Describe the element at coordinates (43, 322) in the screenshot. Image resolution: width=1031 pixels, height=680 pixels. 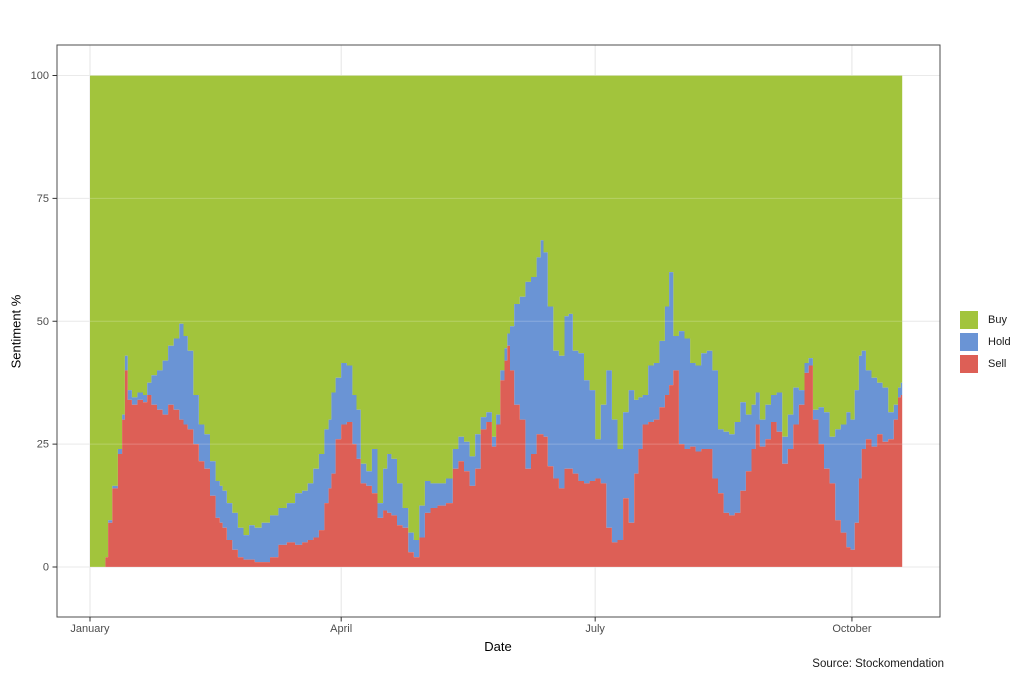
I see `y-tick-label: 50` at that location.